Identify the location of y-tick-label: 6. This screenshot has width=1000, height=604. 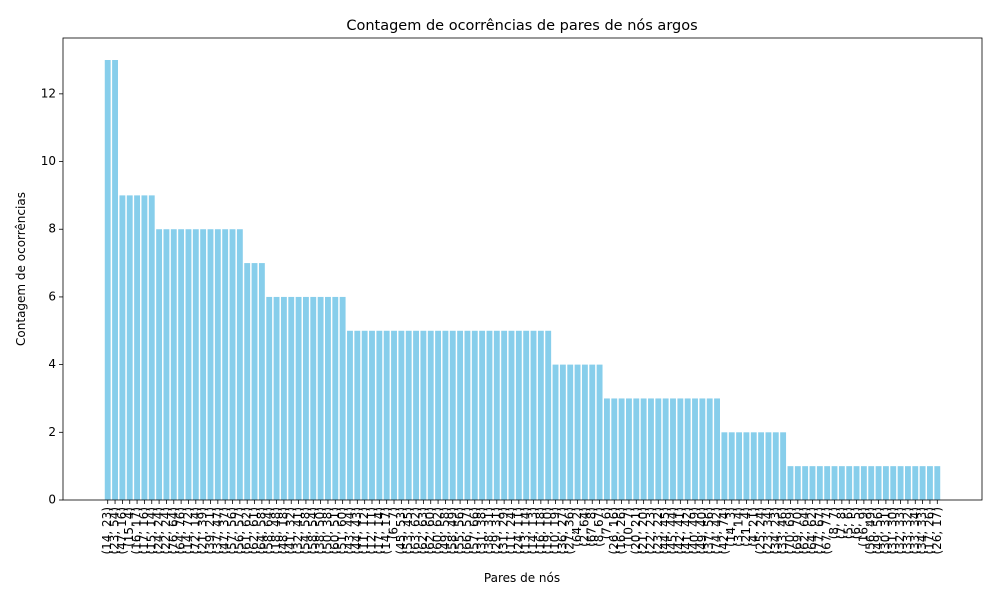
(52, 296).